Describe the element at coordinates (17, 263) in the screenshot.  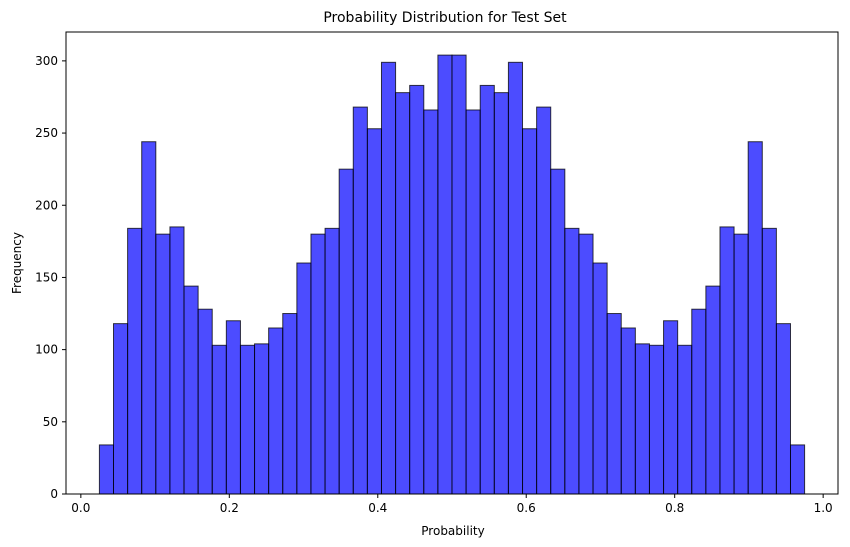
I see `y-axis-title: Frequency` at that location.